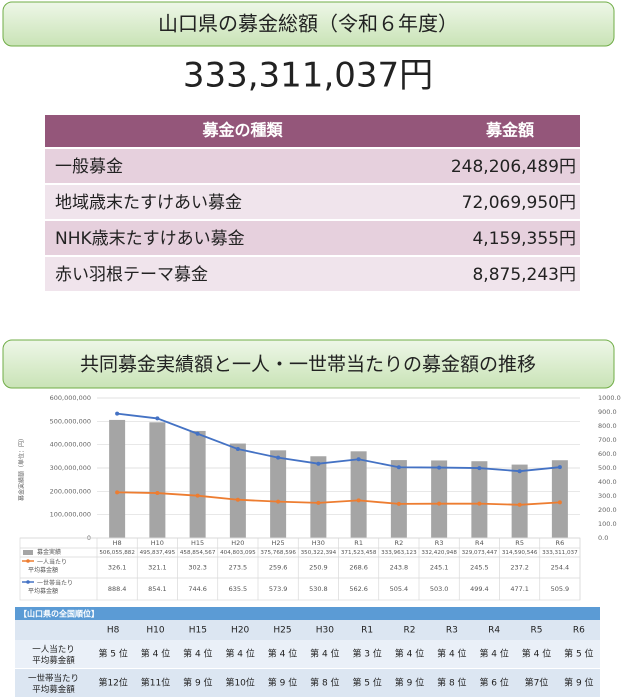 The image size is (624, 698). I want to click on column-header: 募金額, so click(509, 130).